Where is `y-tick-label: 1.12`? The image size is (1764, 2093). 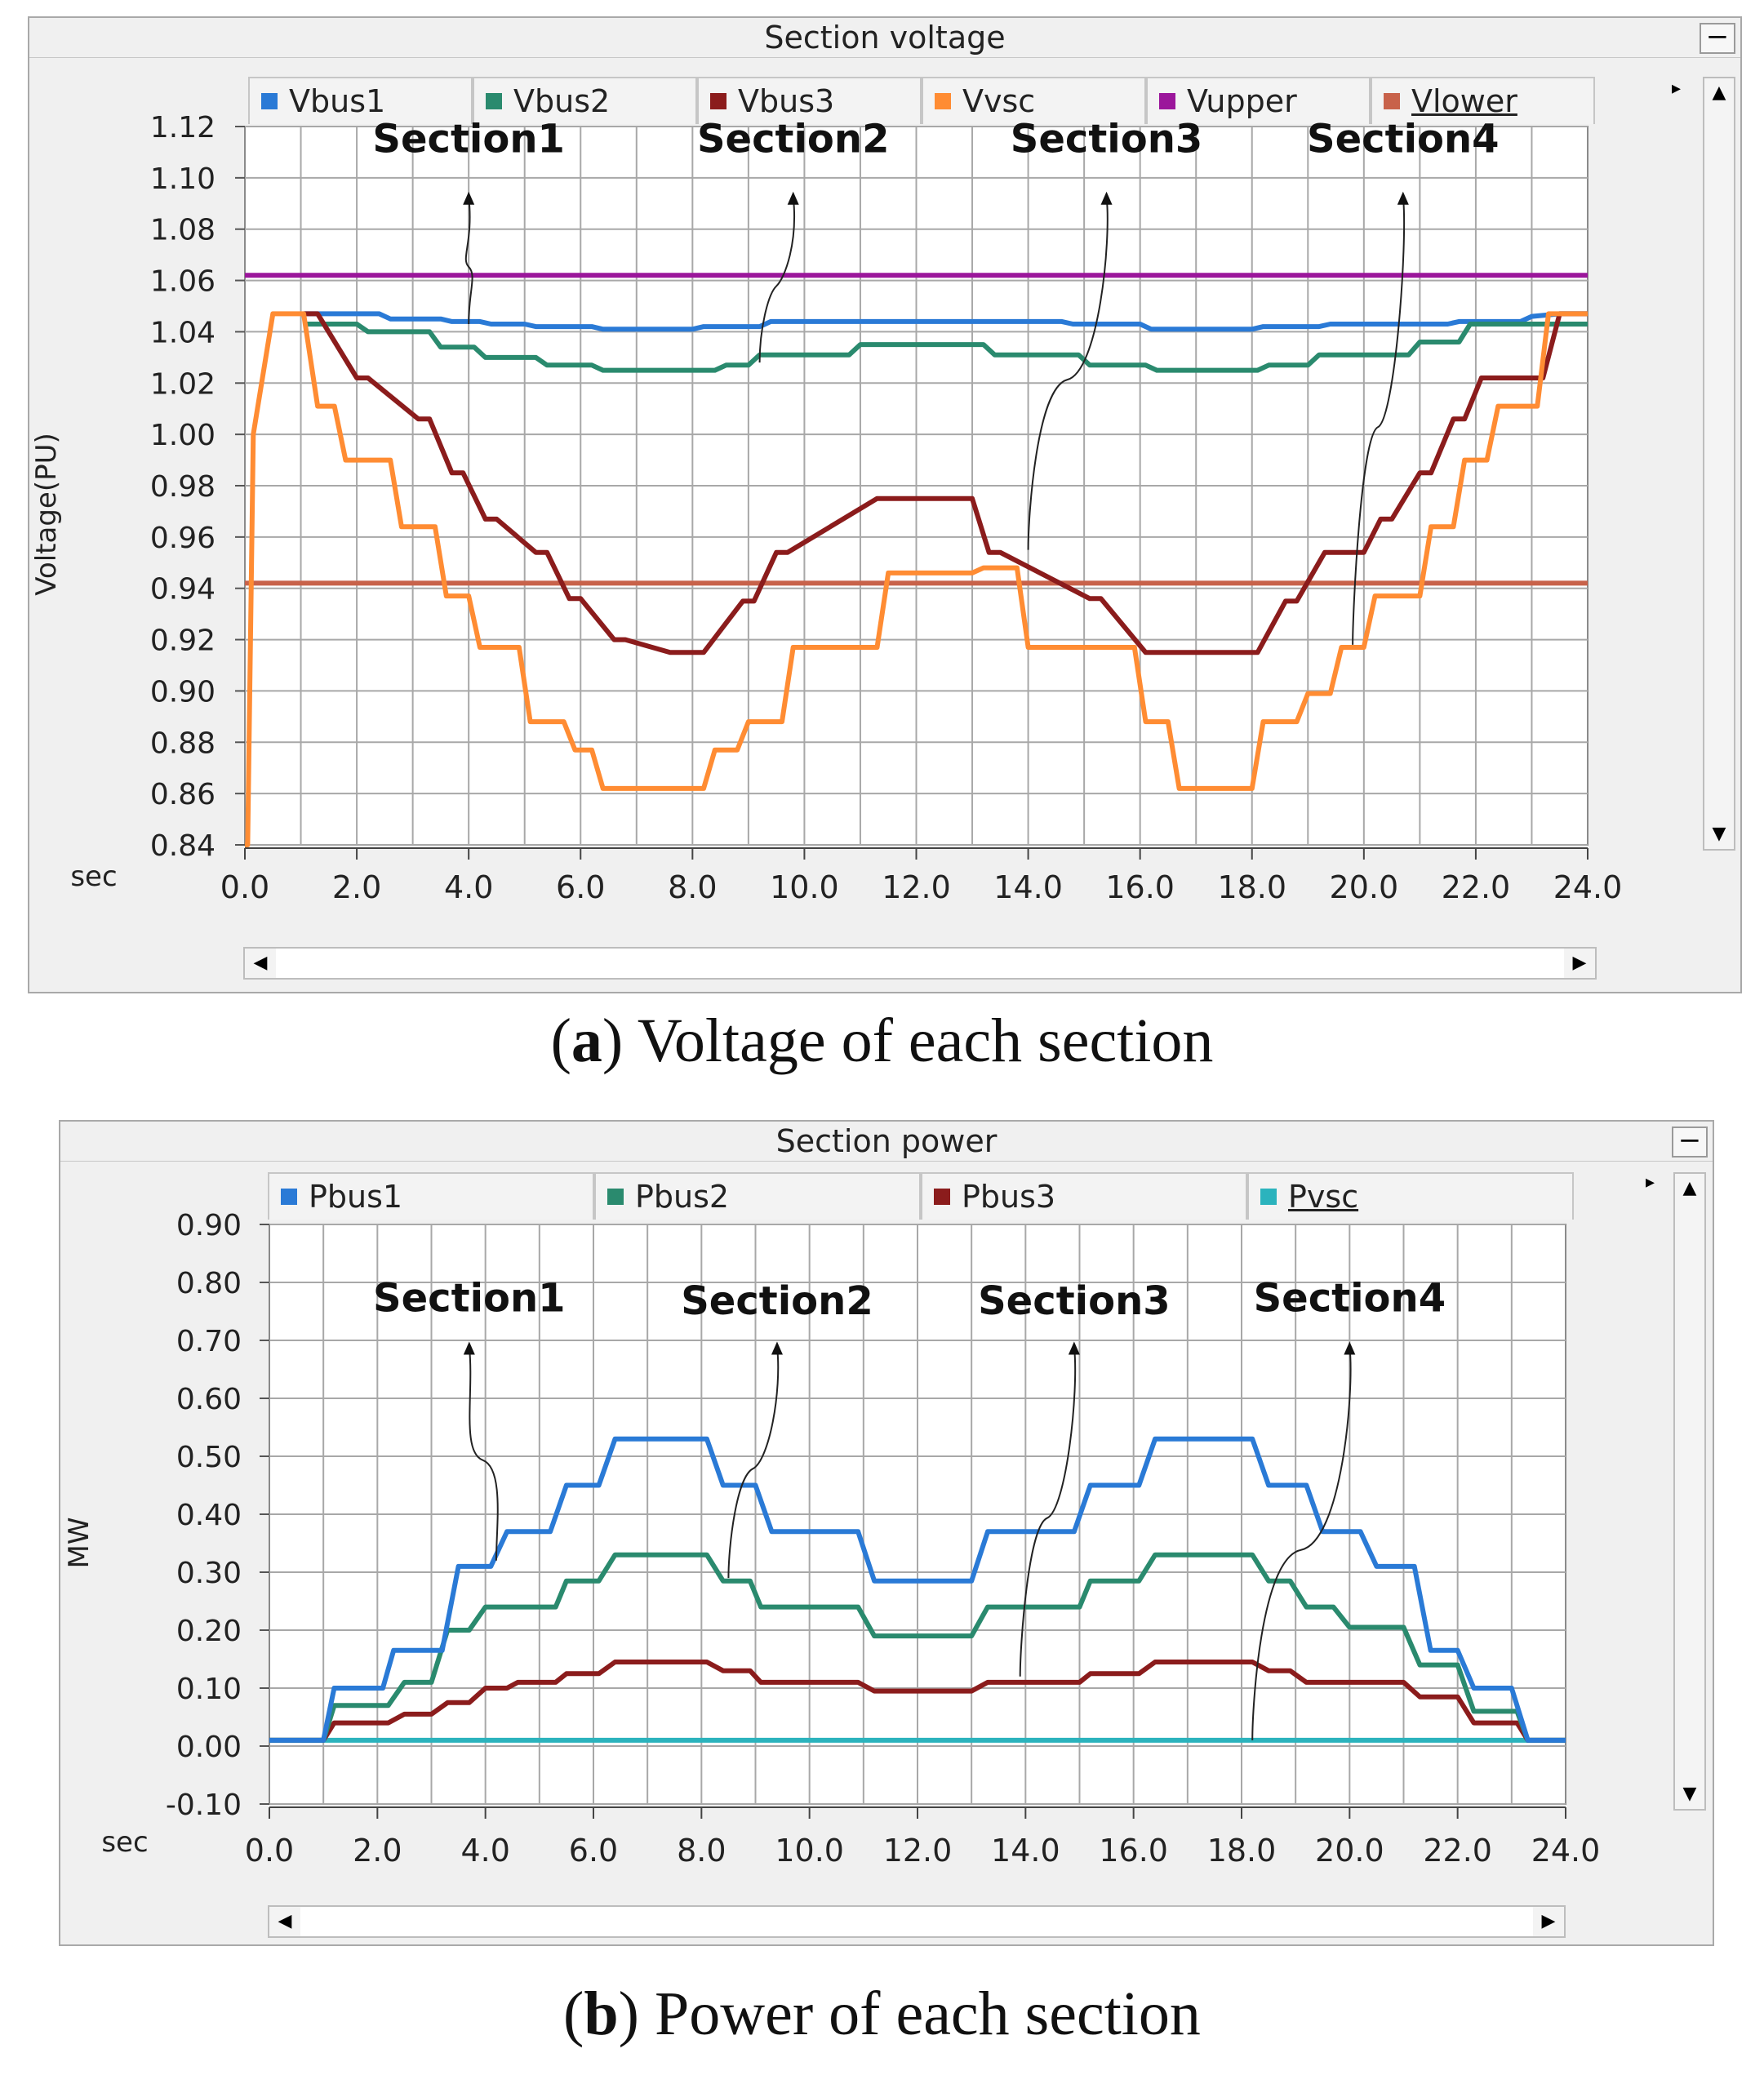 y-tick-label: 1.12 is located at coordinates (183, 127).